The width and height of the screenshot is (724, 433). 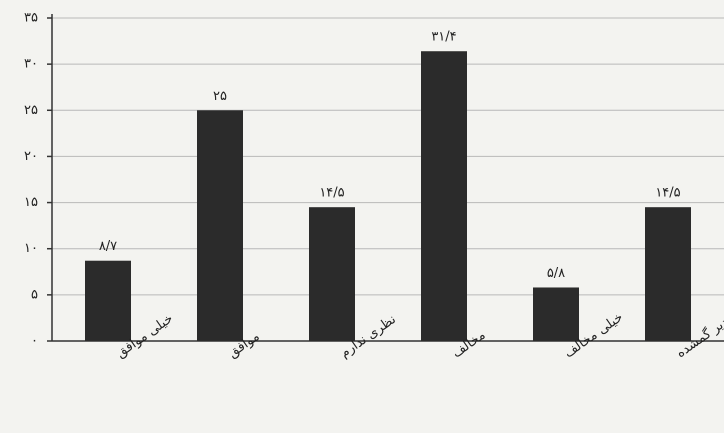 I want to click on y-tick-label: ۰, so click(x=34, y=341).